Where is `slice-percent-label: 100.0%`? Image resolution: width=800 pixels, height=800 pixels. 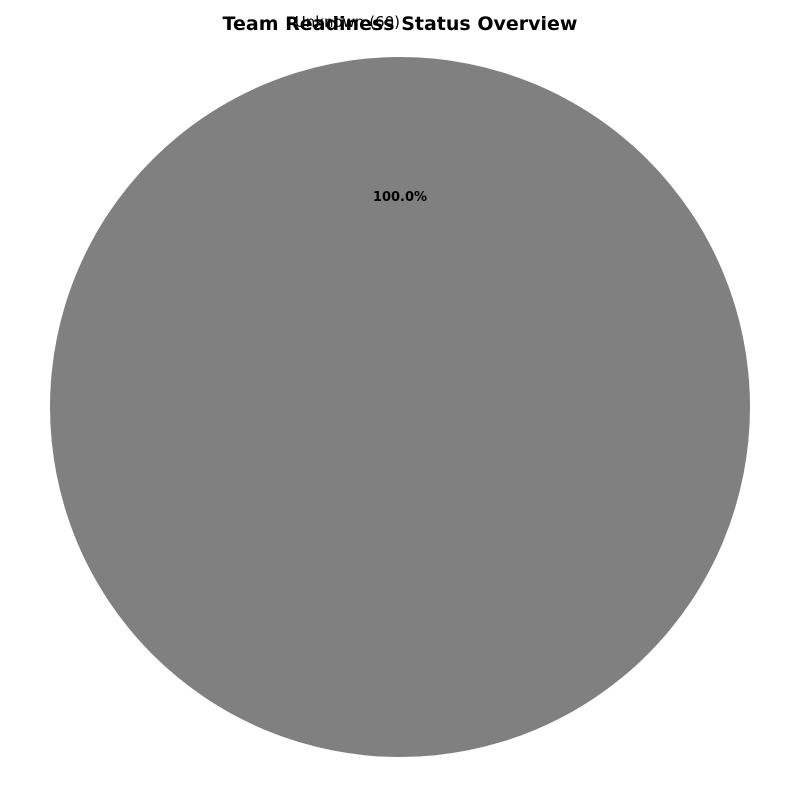
slice-percent-label: 100.0% is located at coordinates (400, 197).